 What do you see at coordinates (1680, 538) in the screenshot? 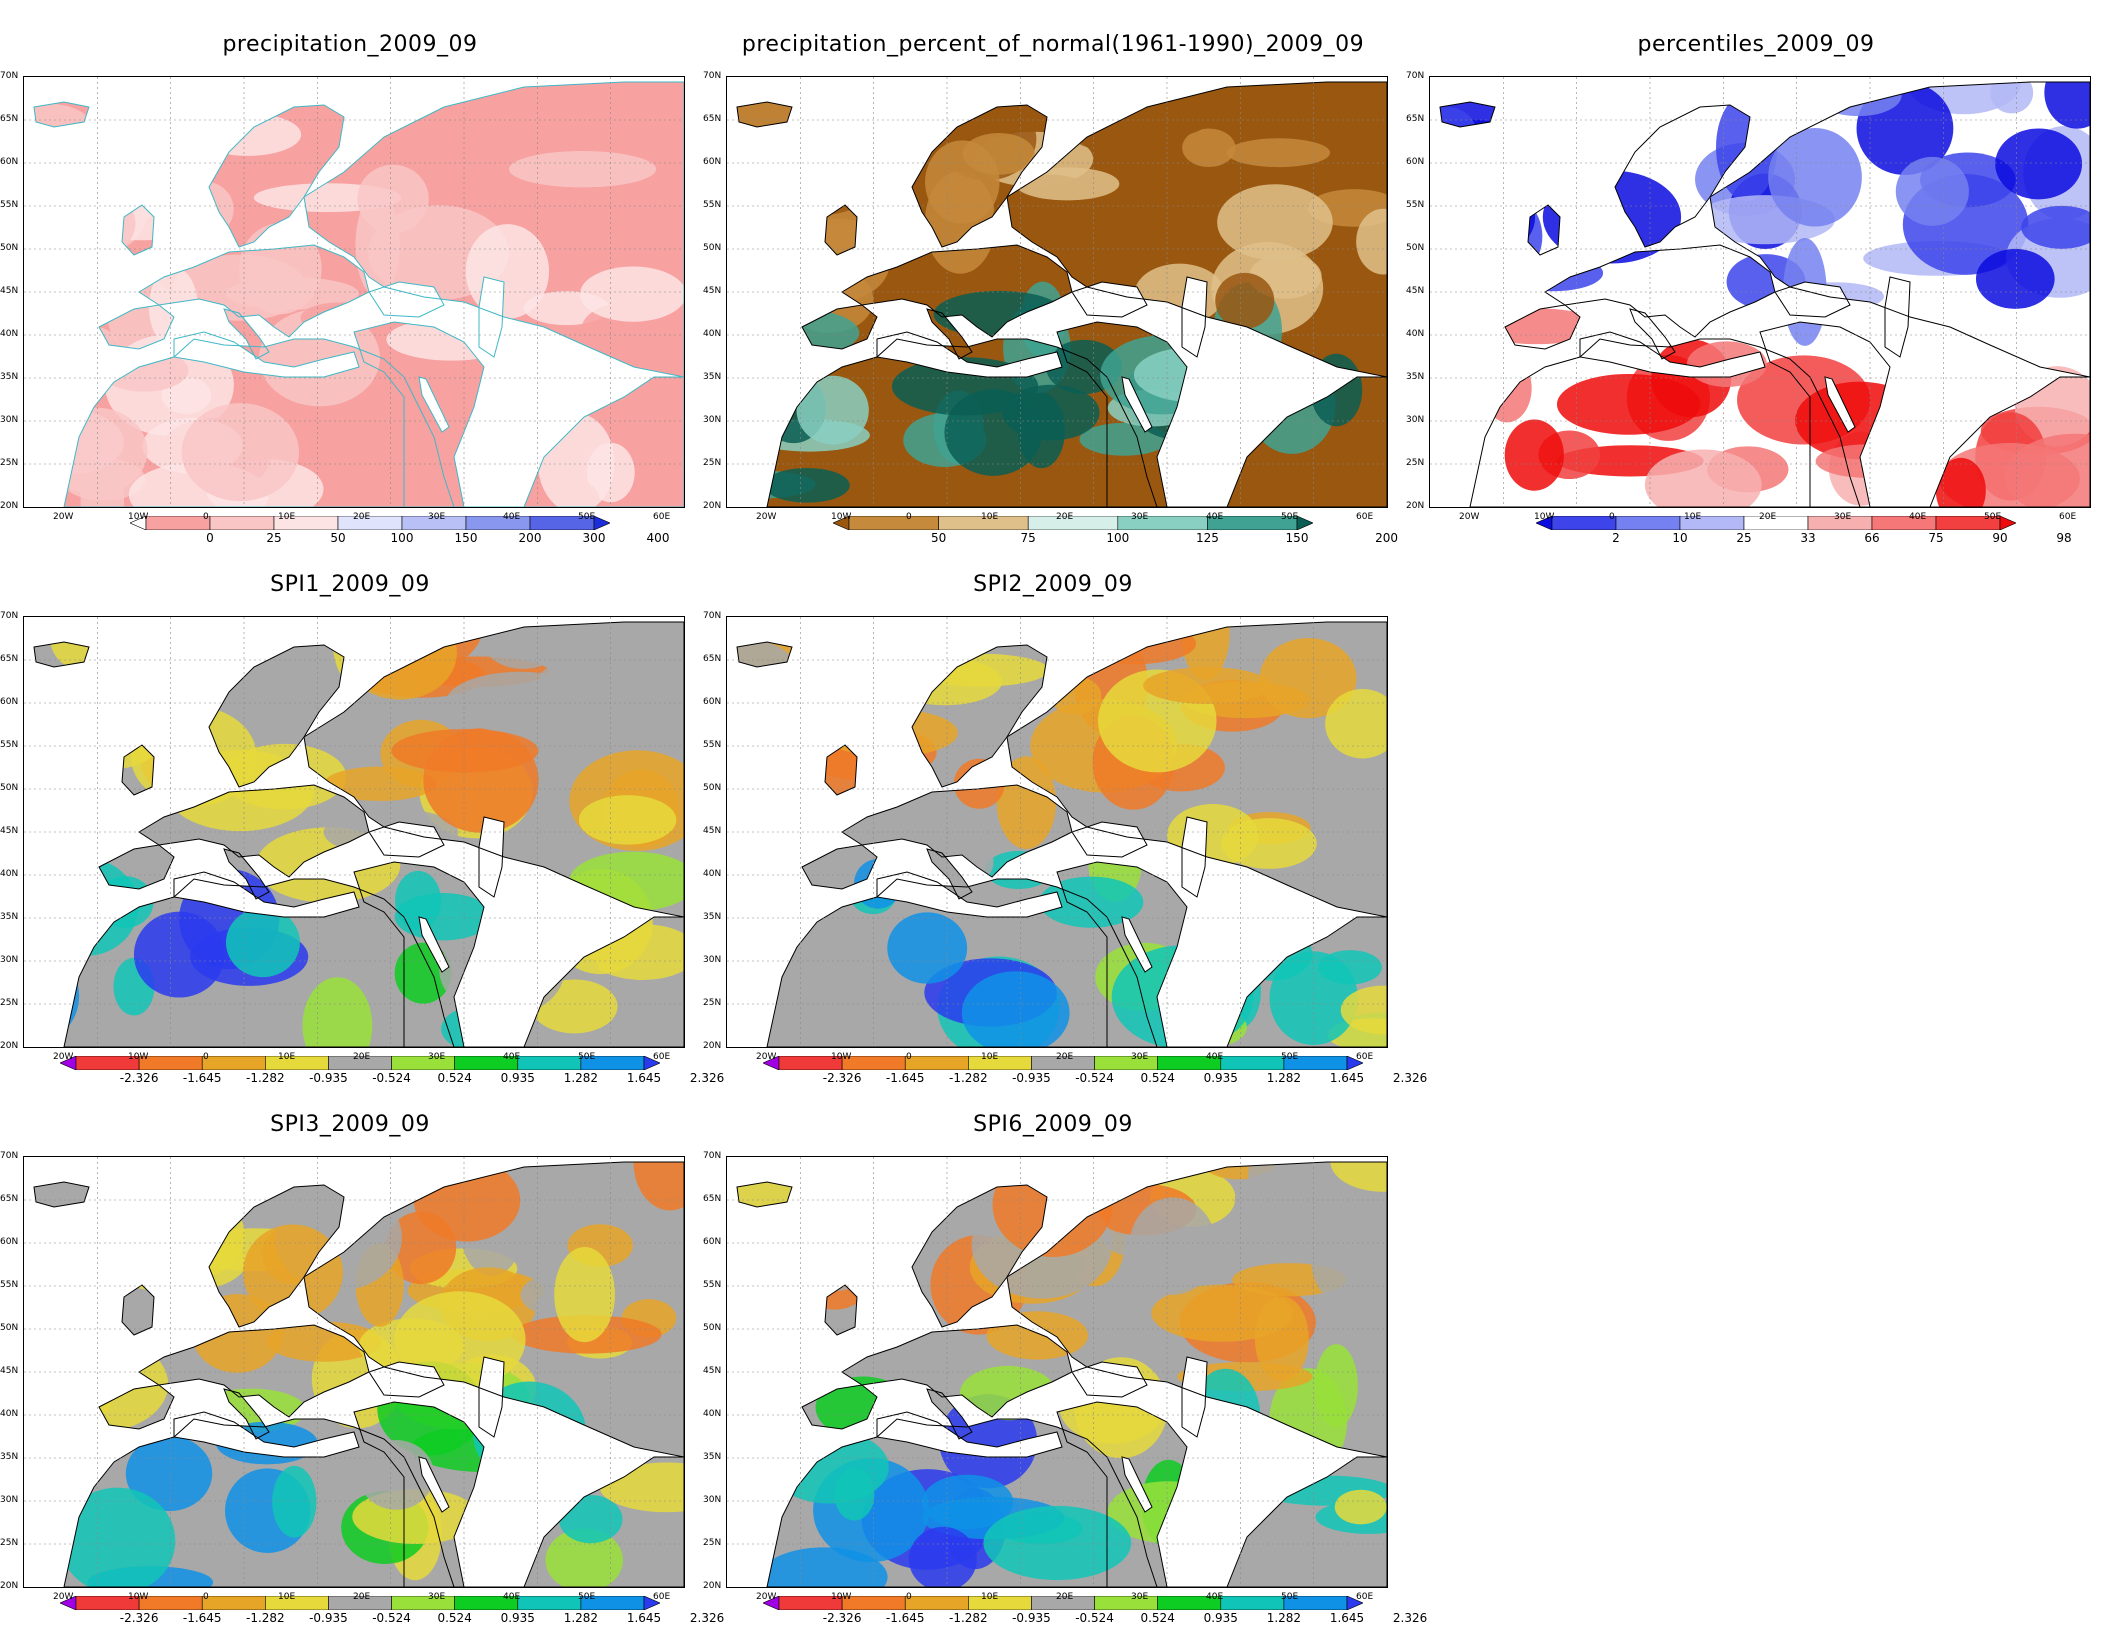
I see `colorbar-tick-label: 10` at bounding box center [1680, 538].